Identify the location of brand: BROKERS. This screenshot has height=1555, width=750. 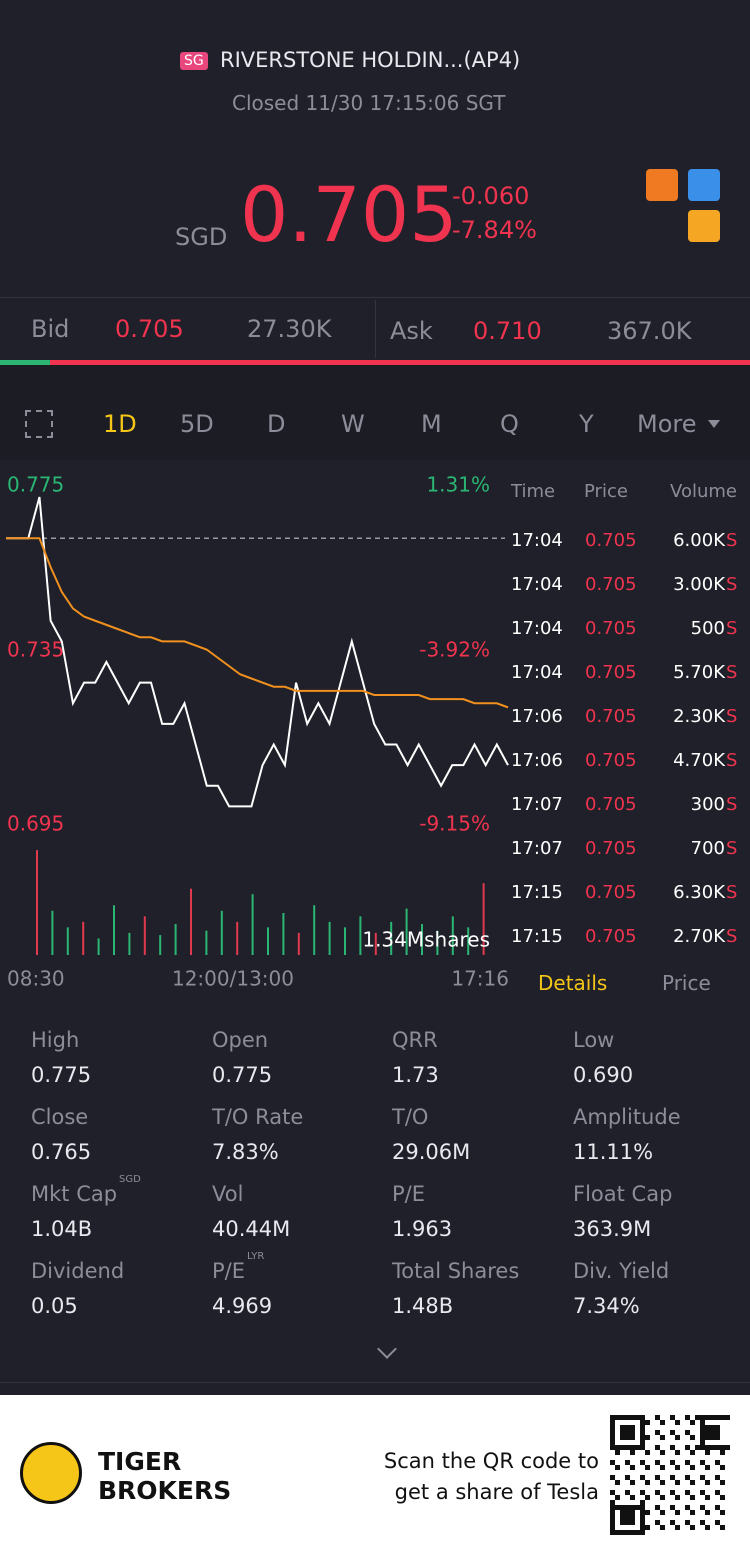
(165, 1490).